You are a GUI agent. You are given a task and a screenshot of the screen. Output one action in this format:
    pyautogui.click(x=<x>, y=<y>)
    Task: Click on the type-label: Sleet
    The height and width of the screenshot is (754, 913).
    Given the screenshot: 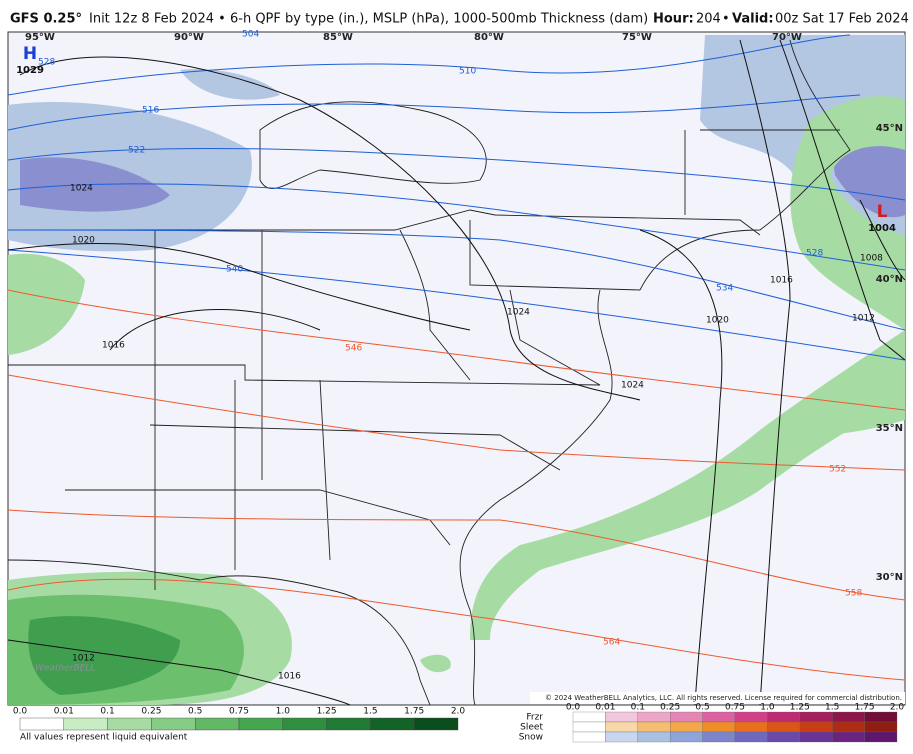 What is the action you would take?
    pyautogui.click(x=531, y=728)
    